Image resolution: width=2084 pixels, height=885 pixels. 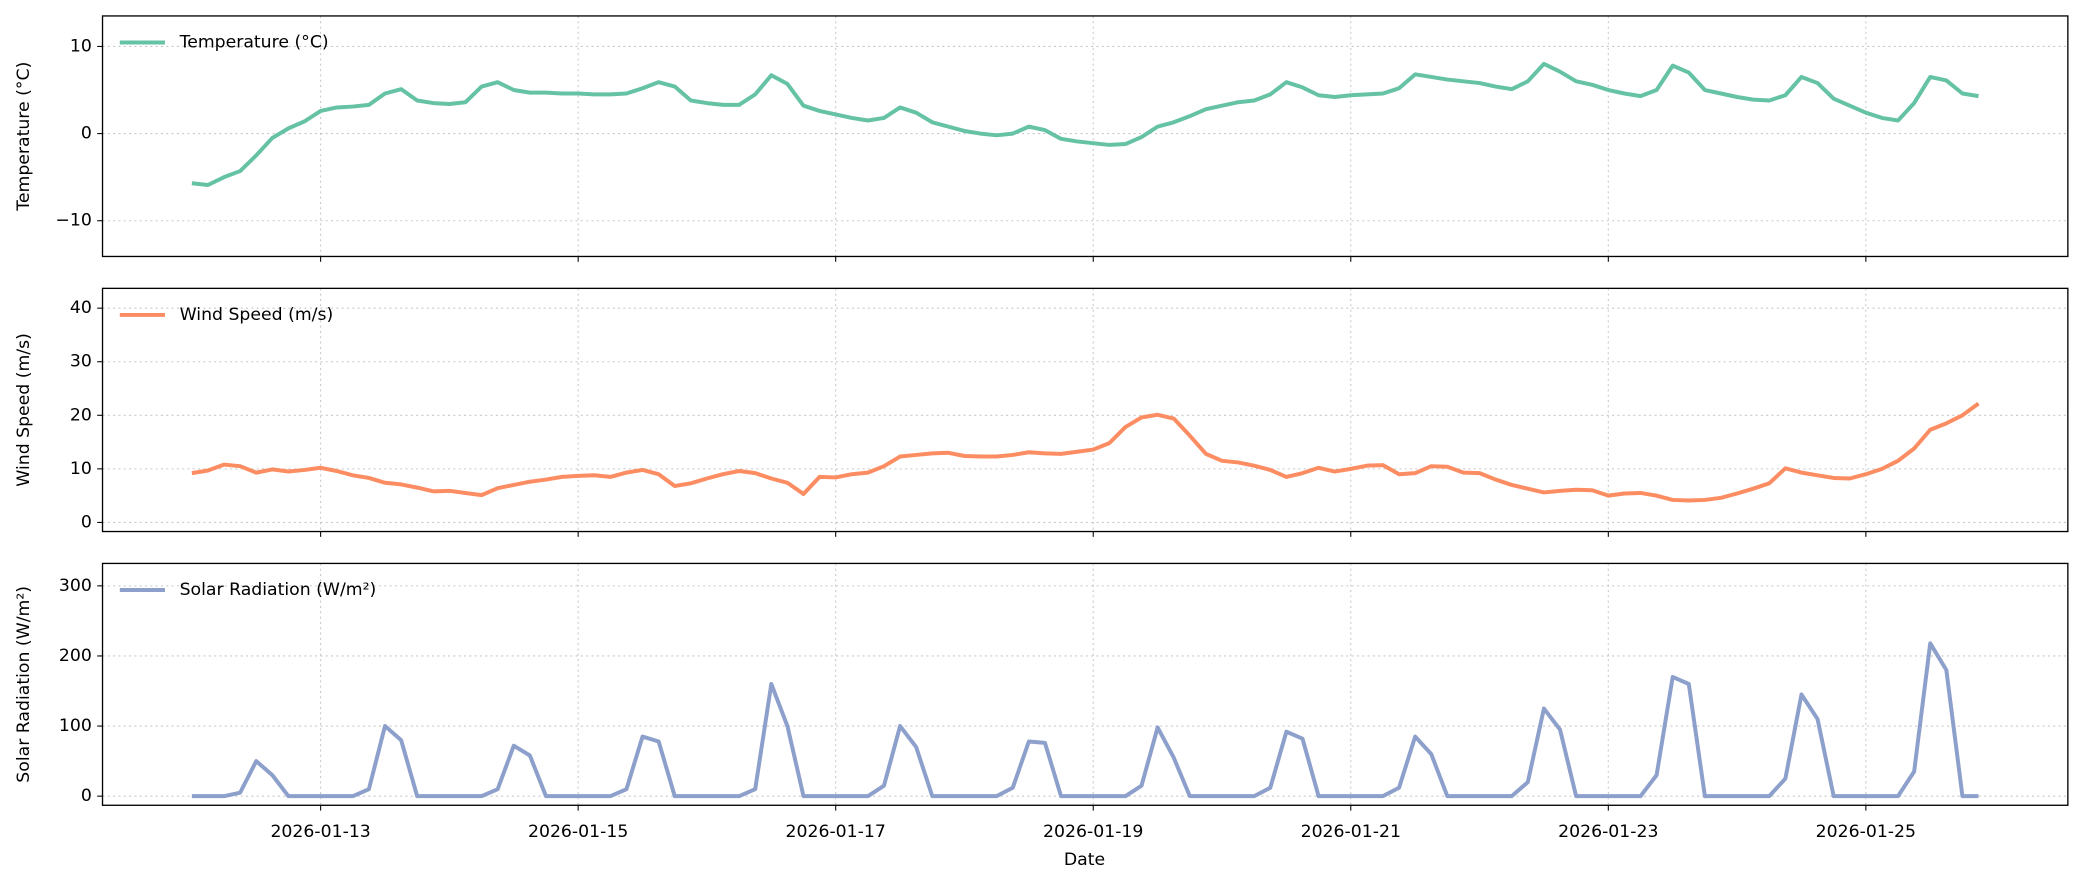 What do you see at coordinates (1084, 860) in the screenshot?
I see `x-axis-label: Date` at bounding box center [1084, 860].